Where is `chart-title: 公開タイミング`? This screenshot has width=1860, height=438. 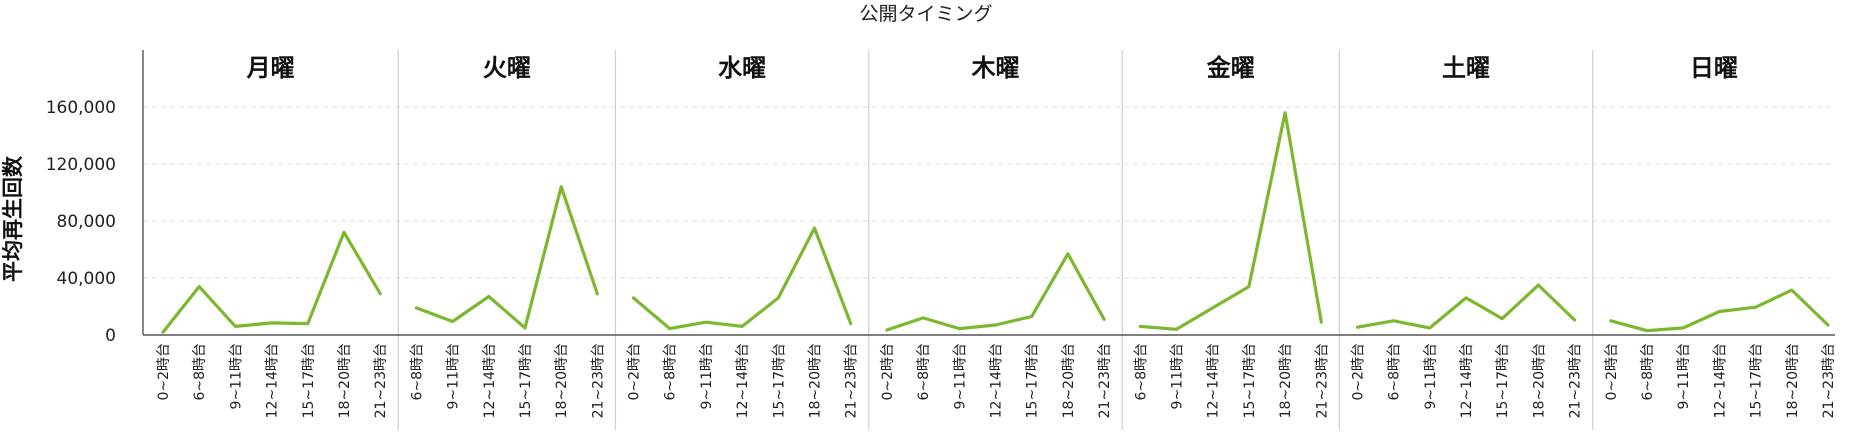
chart-title: 公開タイミング is located at coordinates (925, 14).